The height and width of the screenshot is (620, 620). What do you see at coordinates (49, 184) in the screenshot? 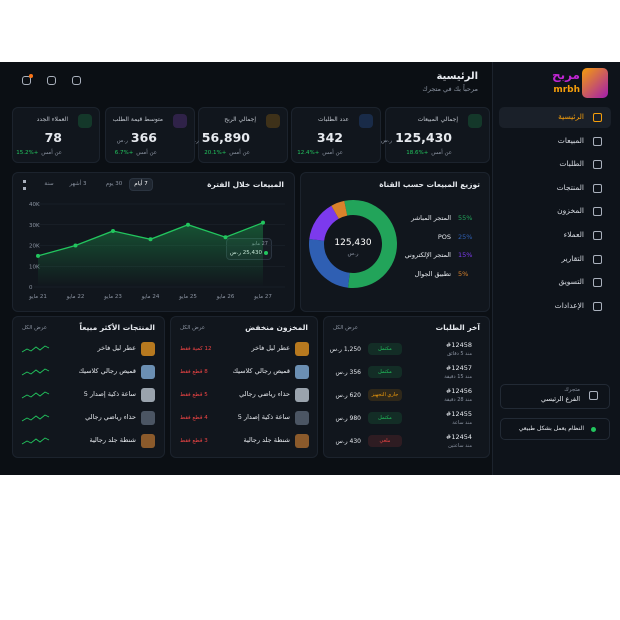
I see `filter-label: سنة` at bounding box center [49, 184].